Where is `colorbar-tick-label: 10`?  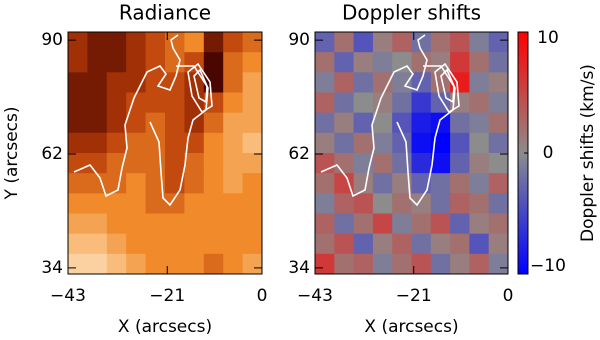
colorbar-tick-label: 10 is located at coordinates (548, 38).